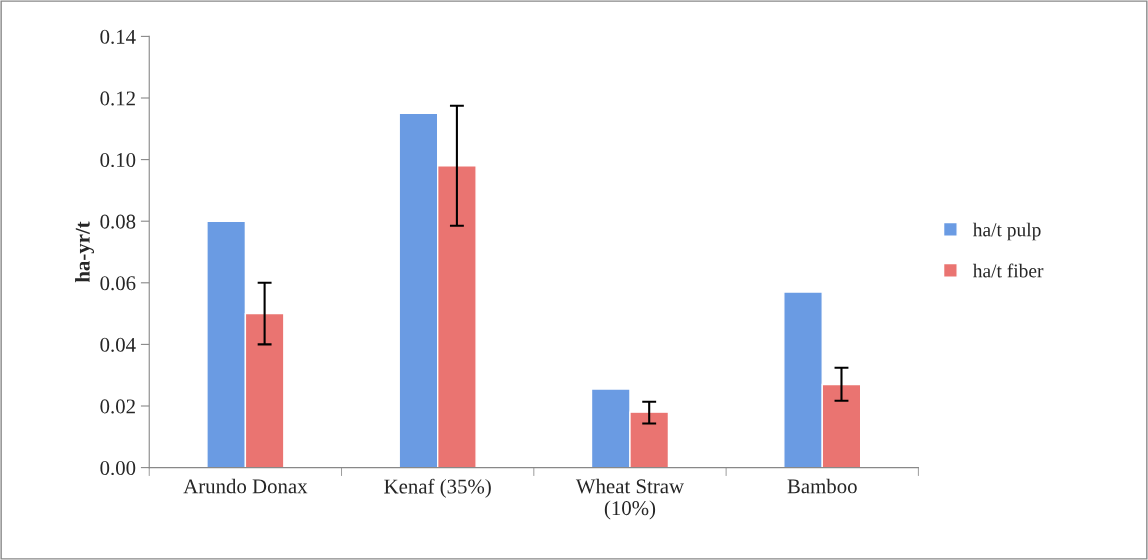 The height and width of the screenshot is (560, 1148). Describe the element at coordinates (117, 98) in the screenshot. I see `y-tick-label: 0.12` at that location.